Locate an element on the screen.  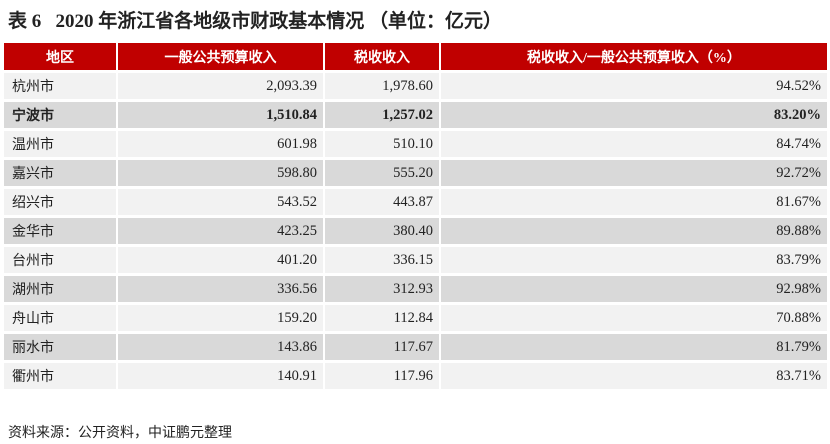
cell-region: 衢州市 is located at coordinates (60, 376).